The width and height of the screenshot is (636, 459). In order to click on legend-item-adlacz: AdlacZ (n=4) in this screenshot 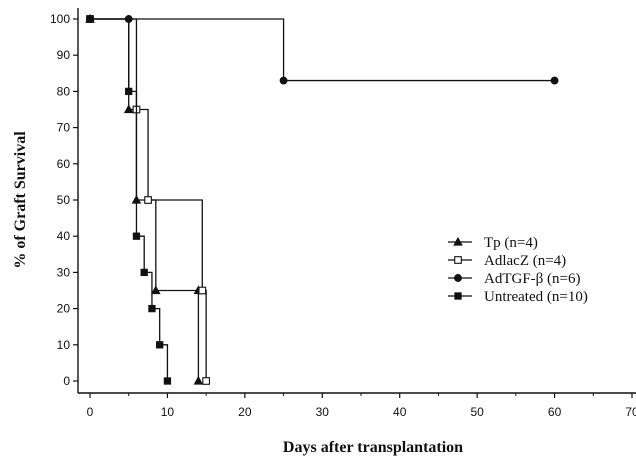, I will do `click(507, 261)`.